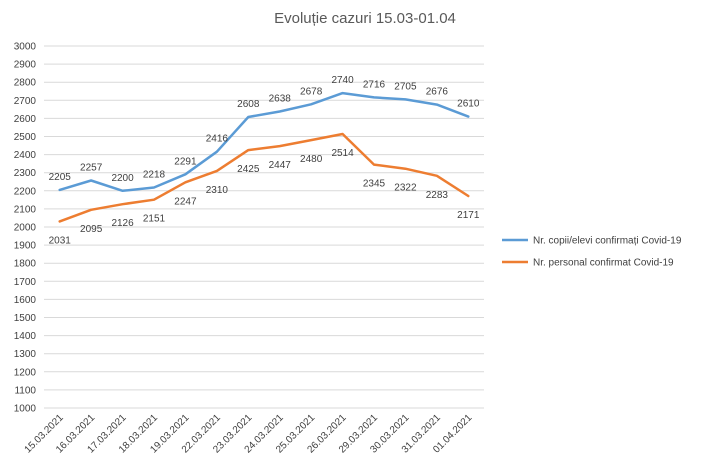  I want to click on y-tick-label: 1100, so click(25, 390).